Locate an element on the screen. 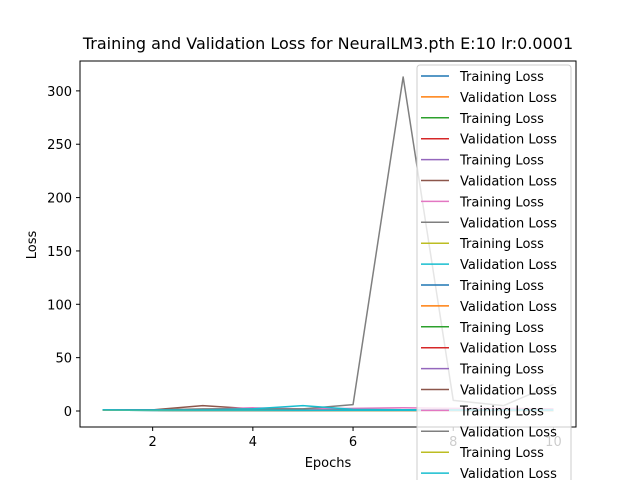  x-tick-label: 2 is located at coordinates (153, 442).